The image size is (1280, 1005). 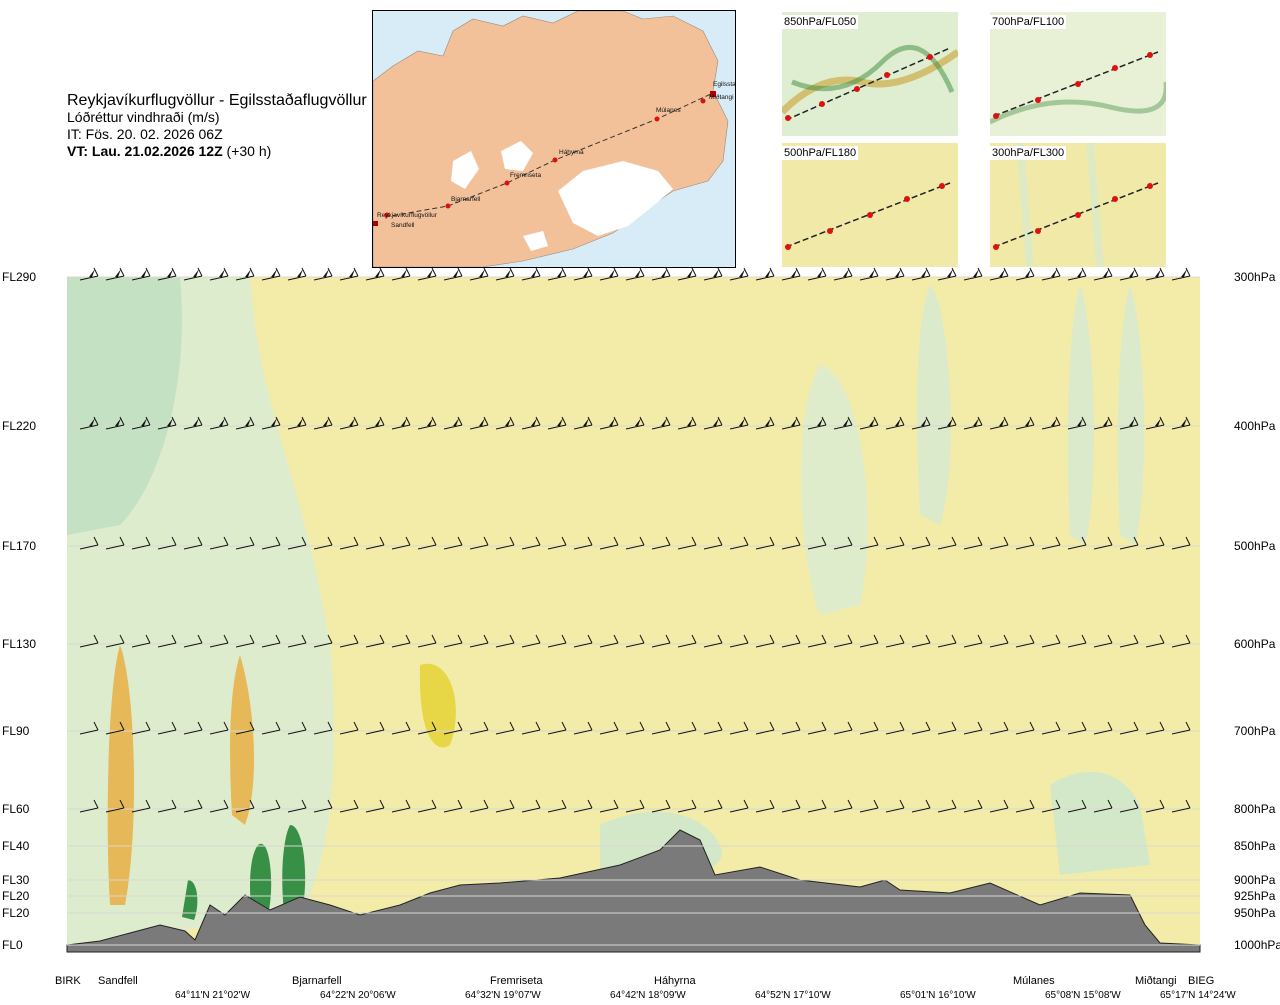 What do you see at coordinates (145, 151) in the screenshot?
I see `valid-time-main: VT: Lau. 21.02.2026 12Z` at bounding box center [145, 151].